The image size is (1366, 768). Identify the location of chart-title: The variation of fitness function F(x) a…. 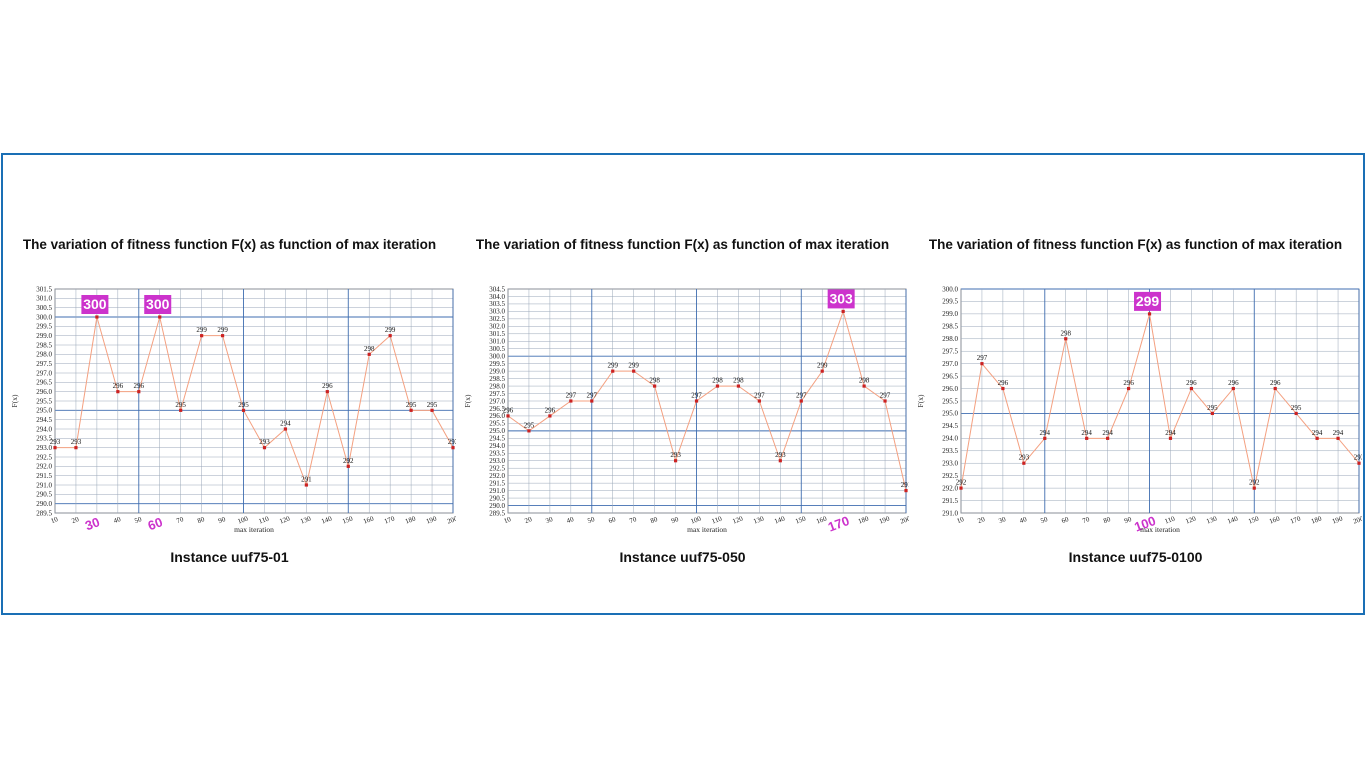
(229, 244).